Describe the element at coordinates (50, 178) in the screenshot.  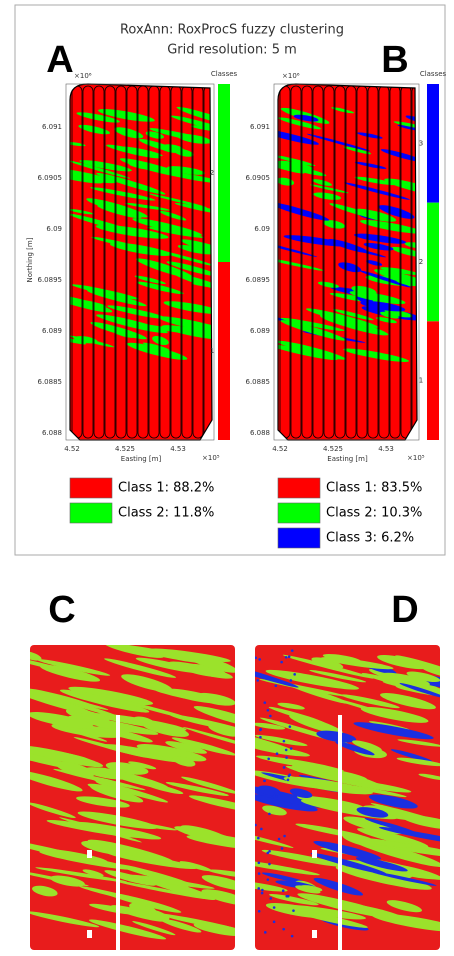
I see `y-tick-label: 6.0905` at that location.